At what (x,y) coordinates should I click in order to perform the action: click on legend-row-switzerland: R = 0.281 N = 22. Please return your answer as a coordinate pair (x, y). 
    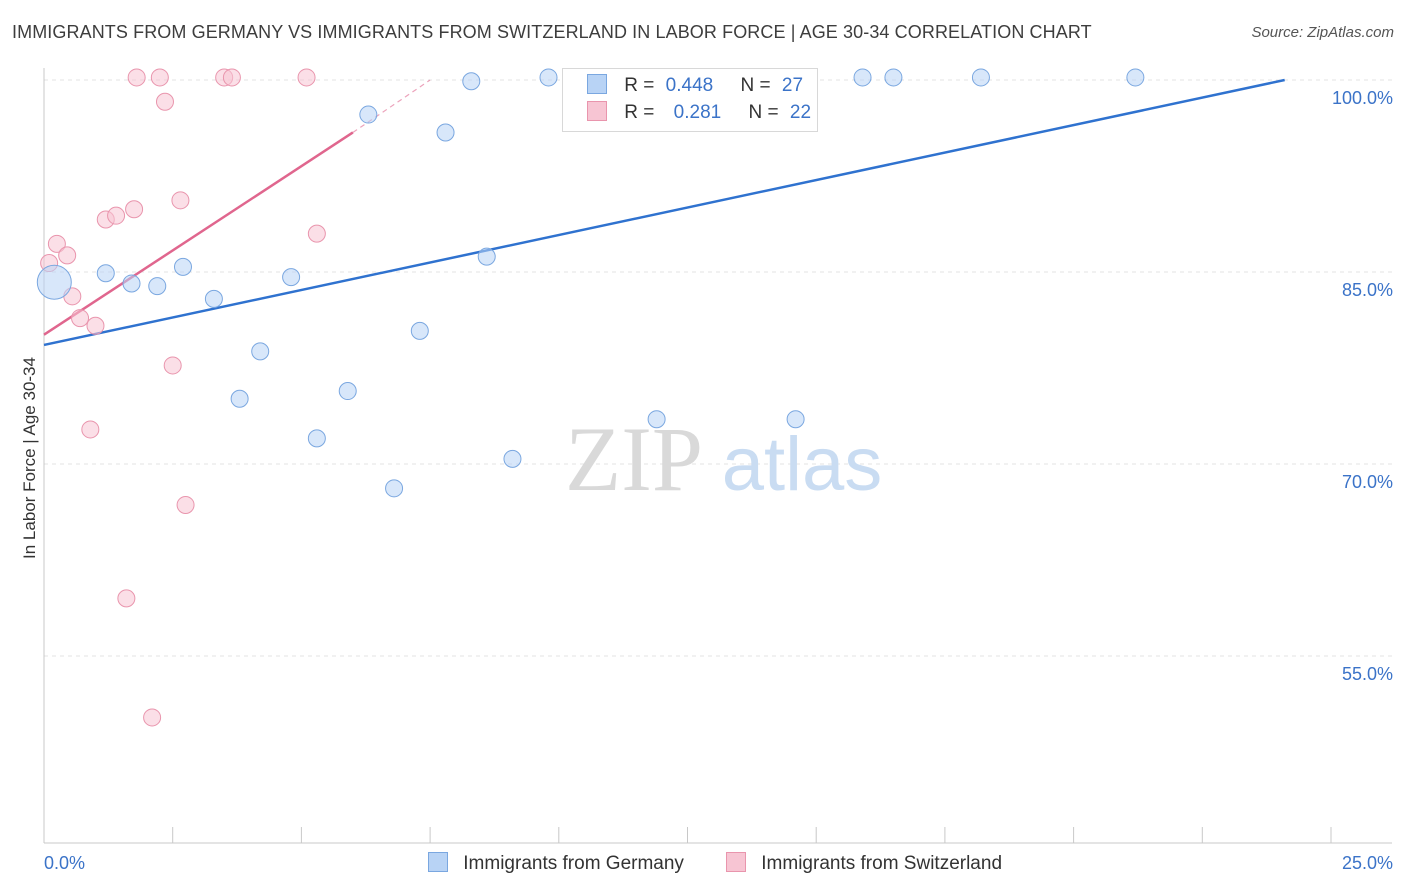
    Looking at the image, I should click on (699, 114).